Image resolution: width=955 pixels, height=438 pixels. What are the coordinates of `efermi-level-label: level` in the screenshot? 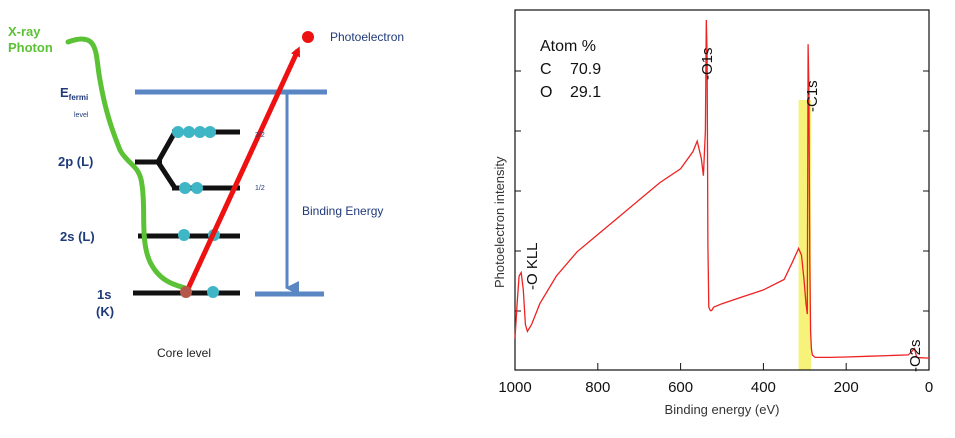 It's located at (81, 115).